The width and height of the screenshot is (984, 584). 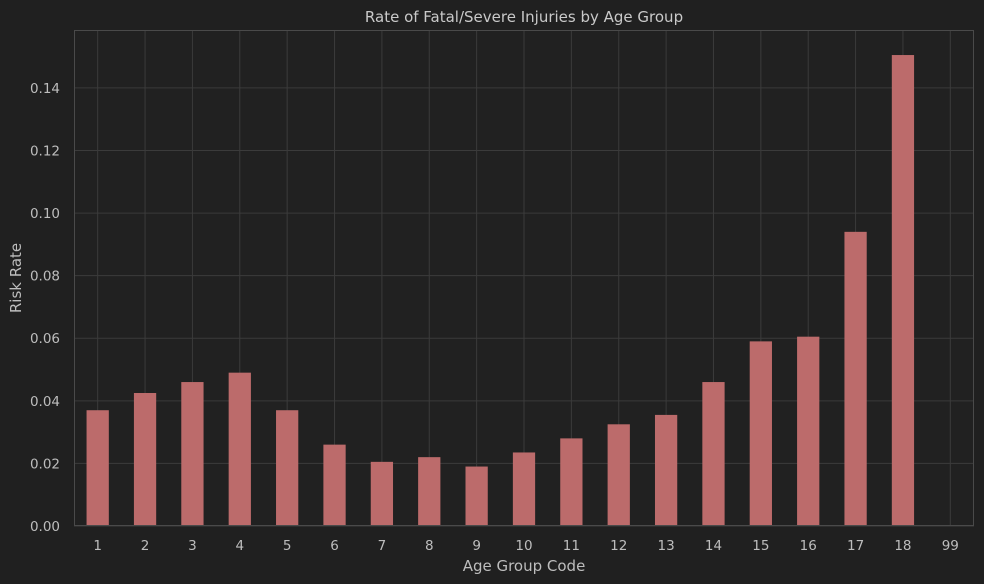 What do you see at coordinates (808, 546) in the screenshot?
I see `x-tick-label: 16` at bounding box center [808, 546].